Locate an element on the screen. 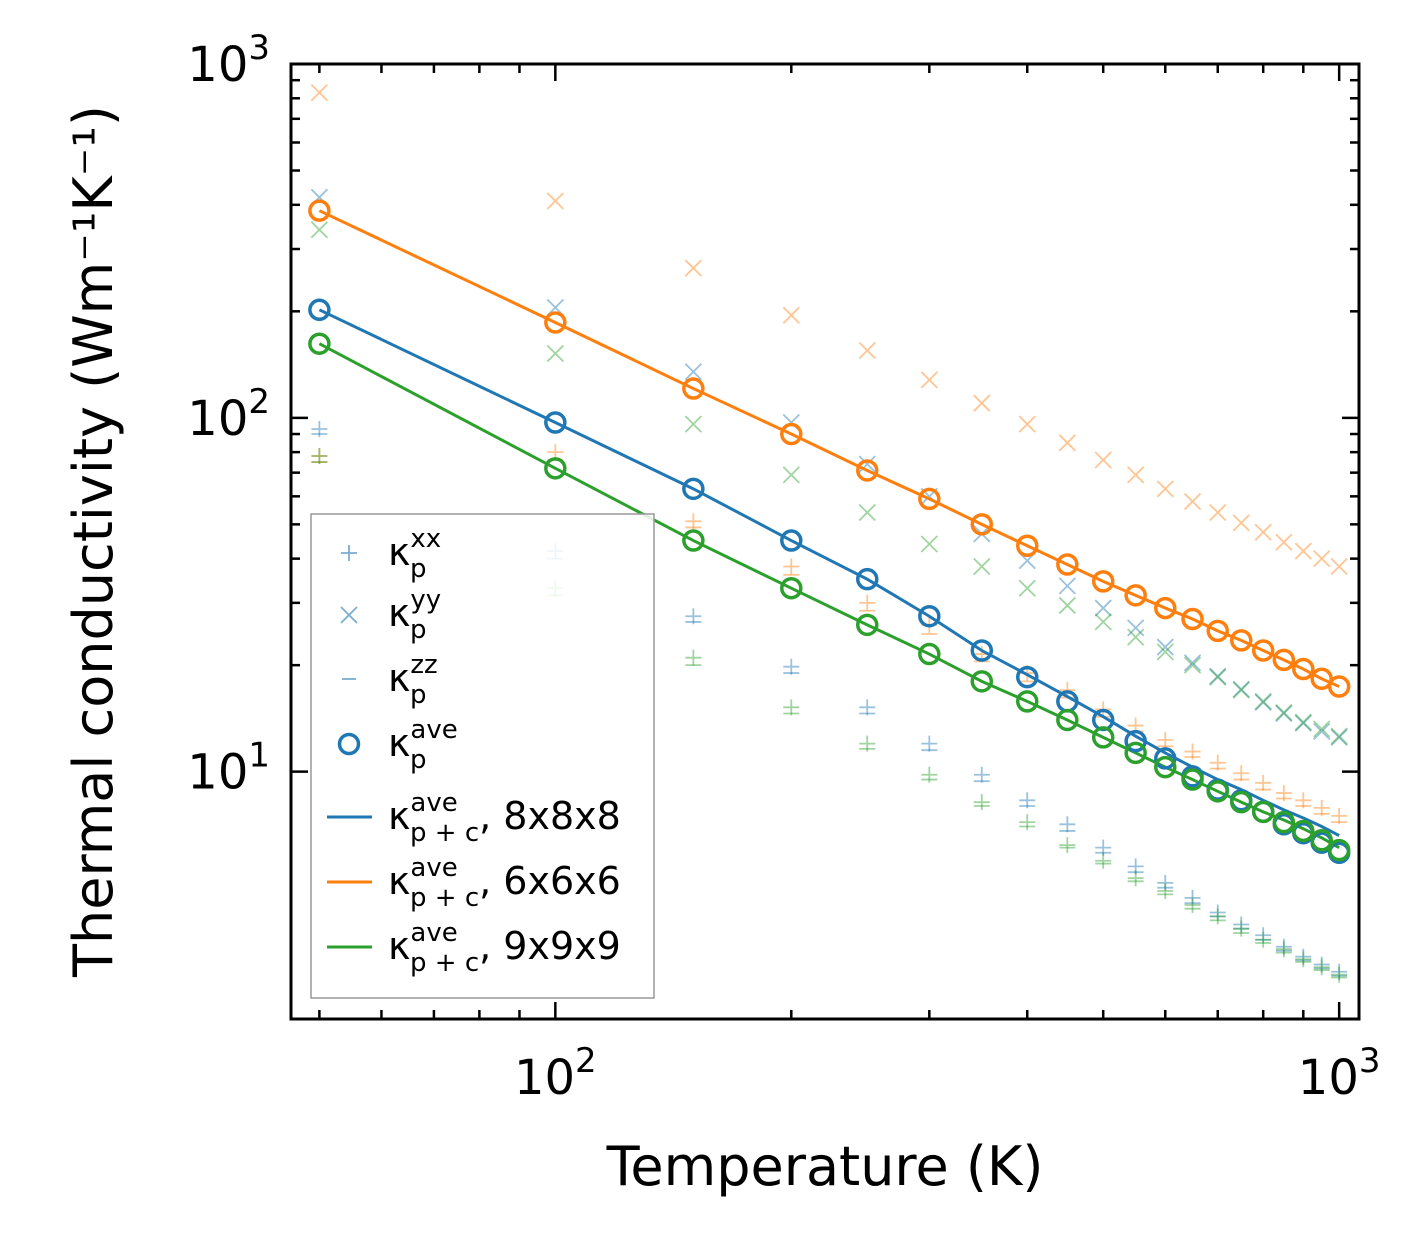 The width and height of the screenshot is (1421, 1258). legend-marker is located at coordinates (349, 744).